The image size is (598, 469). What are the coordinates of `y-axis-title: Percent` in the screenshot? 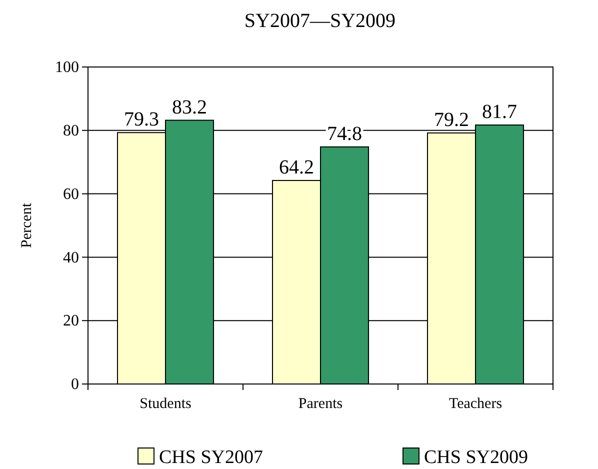 It's located at (27, 225).